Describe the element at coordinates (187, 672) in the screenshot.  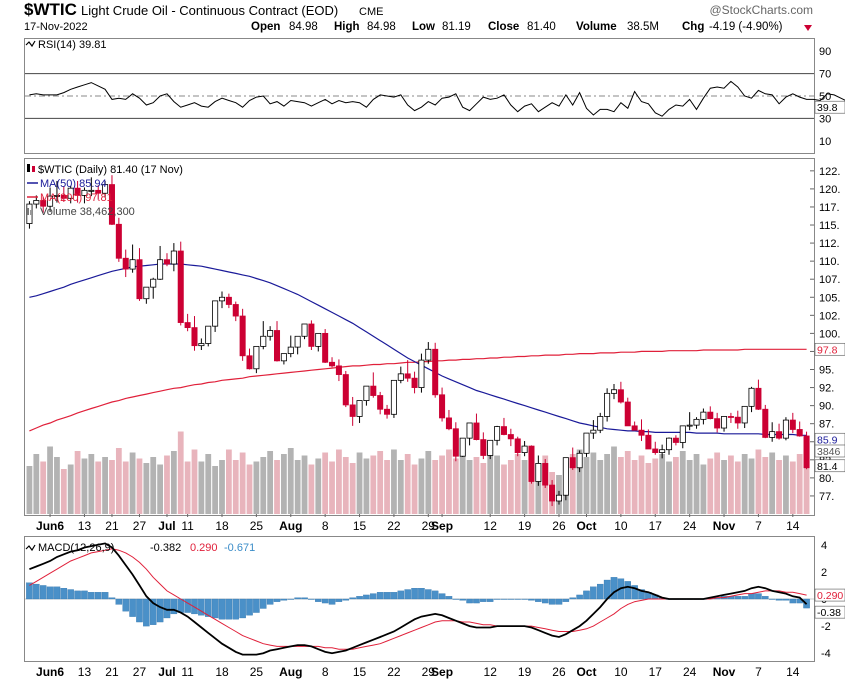
I see `date-tick-label: 11` at that location.